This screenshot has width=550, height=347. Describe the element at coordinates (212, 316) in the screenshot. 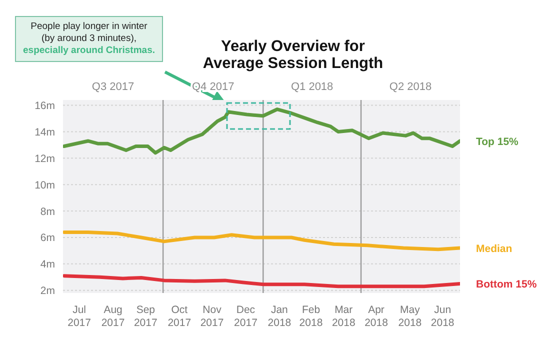

I see `x-tick-label: Nov 2017` at that location.